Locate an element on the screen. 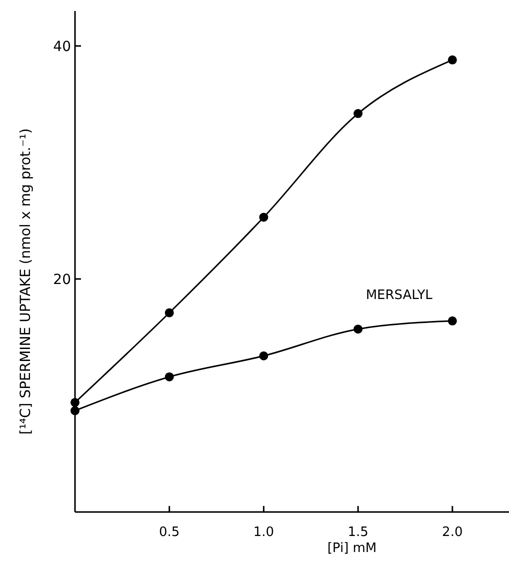 The image size is (509, 564). x-tick-label: 2.0 is located at coordinates (452, 532).